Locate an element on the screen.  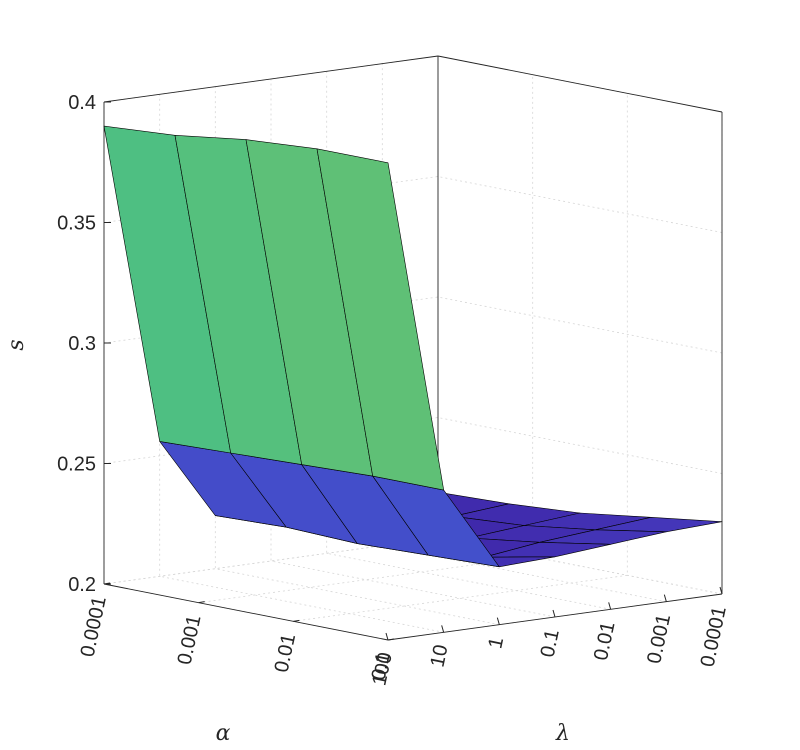
z-tick-label: 0.4 is located at coordinates (82, 103).